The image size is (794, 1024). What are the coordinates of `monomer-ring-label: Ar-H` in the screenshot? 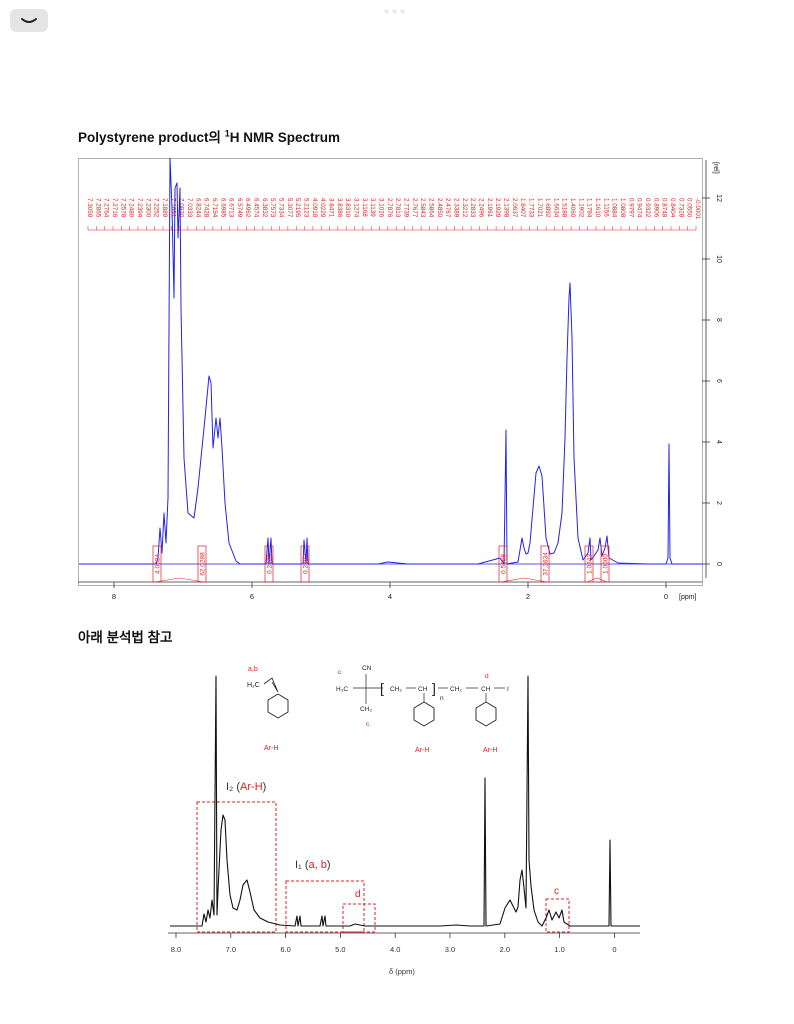 It's located at (271, 748).